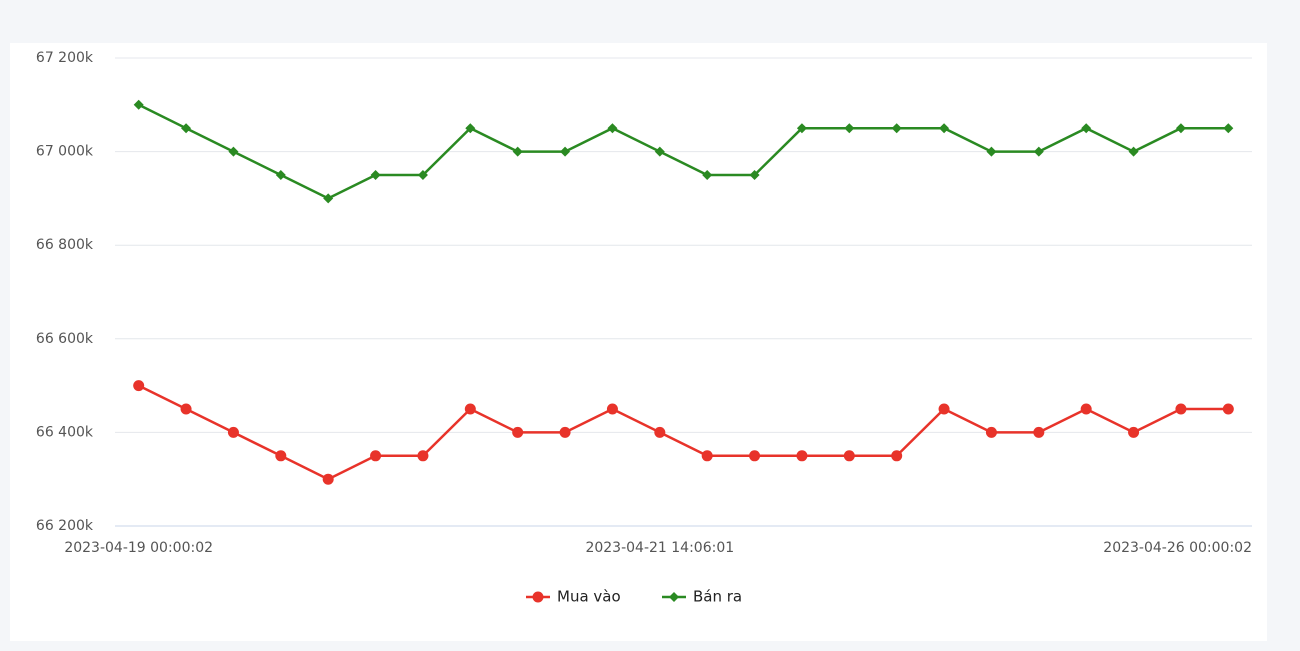 Image resolution: width=1300 pixels, height=651 pixels. Describe the element at coordinates (717, 597) in the screenshot. I see `legend-label: Bán ra` at that location.